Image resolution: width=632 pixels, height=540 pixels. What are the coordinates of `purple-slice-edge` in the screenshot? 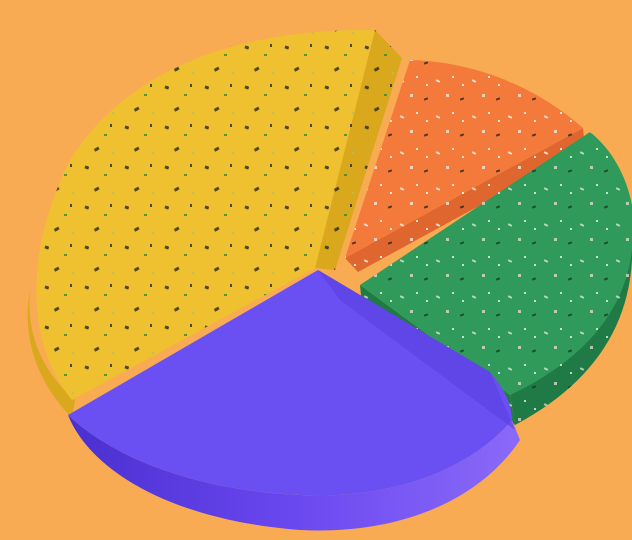 It's located at (416, 350).